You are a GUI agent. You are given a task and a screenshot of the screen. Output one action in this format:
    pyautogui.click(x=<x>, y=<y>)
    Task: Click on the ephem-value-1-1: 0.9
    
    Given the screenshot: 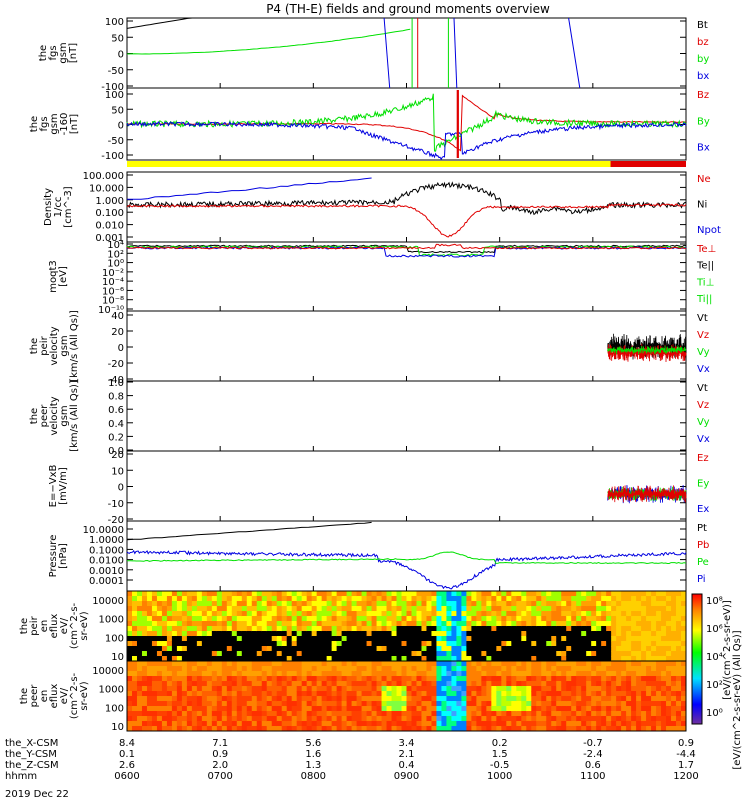 What is the action you would take?
    pyautogui.click(x=220, y=754)
    